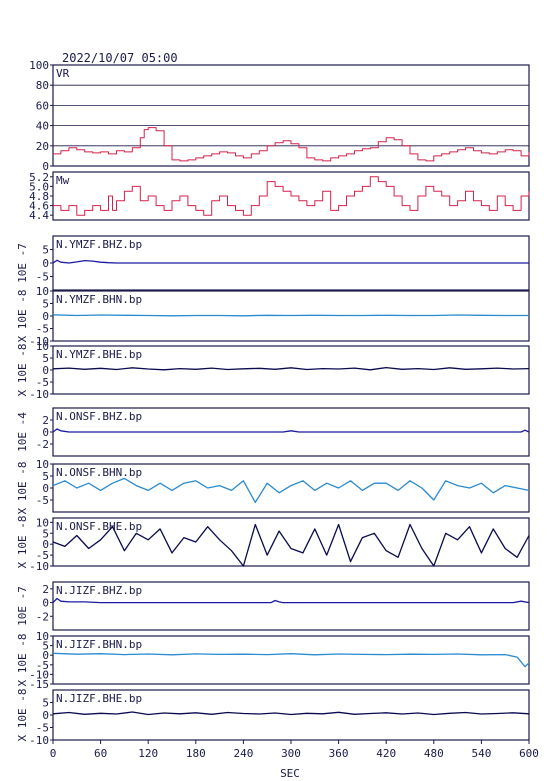 This screenshot has width=554, height=781. I want to click on x-tick-label: 0, so click(53, 753).